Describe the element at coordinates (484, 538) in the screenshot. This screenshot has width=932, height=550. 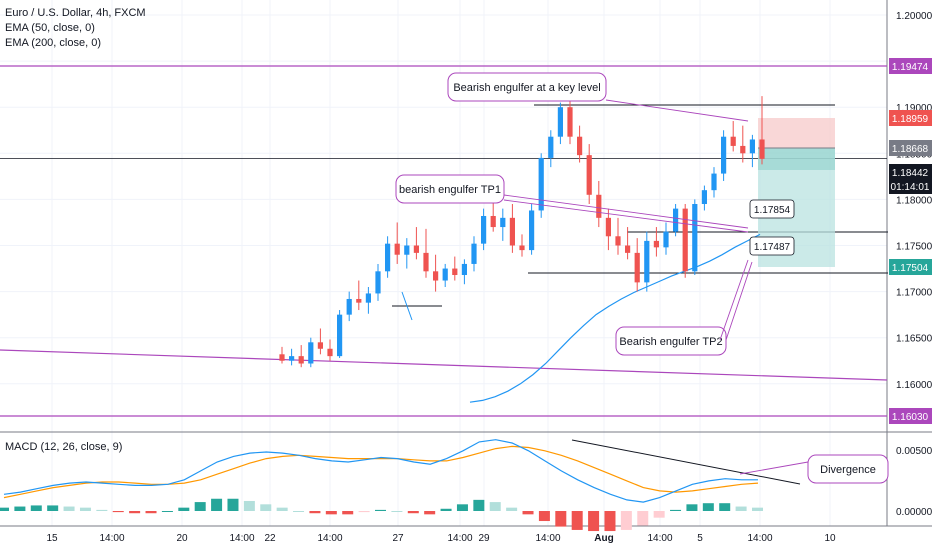
I see `time-tick-label: 29` at that location.